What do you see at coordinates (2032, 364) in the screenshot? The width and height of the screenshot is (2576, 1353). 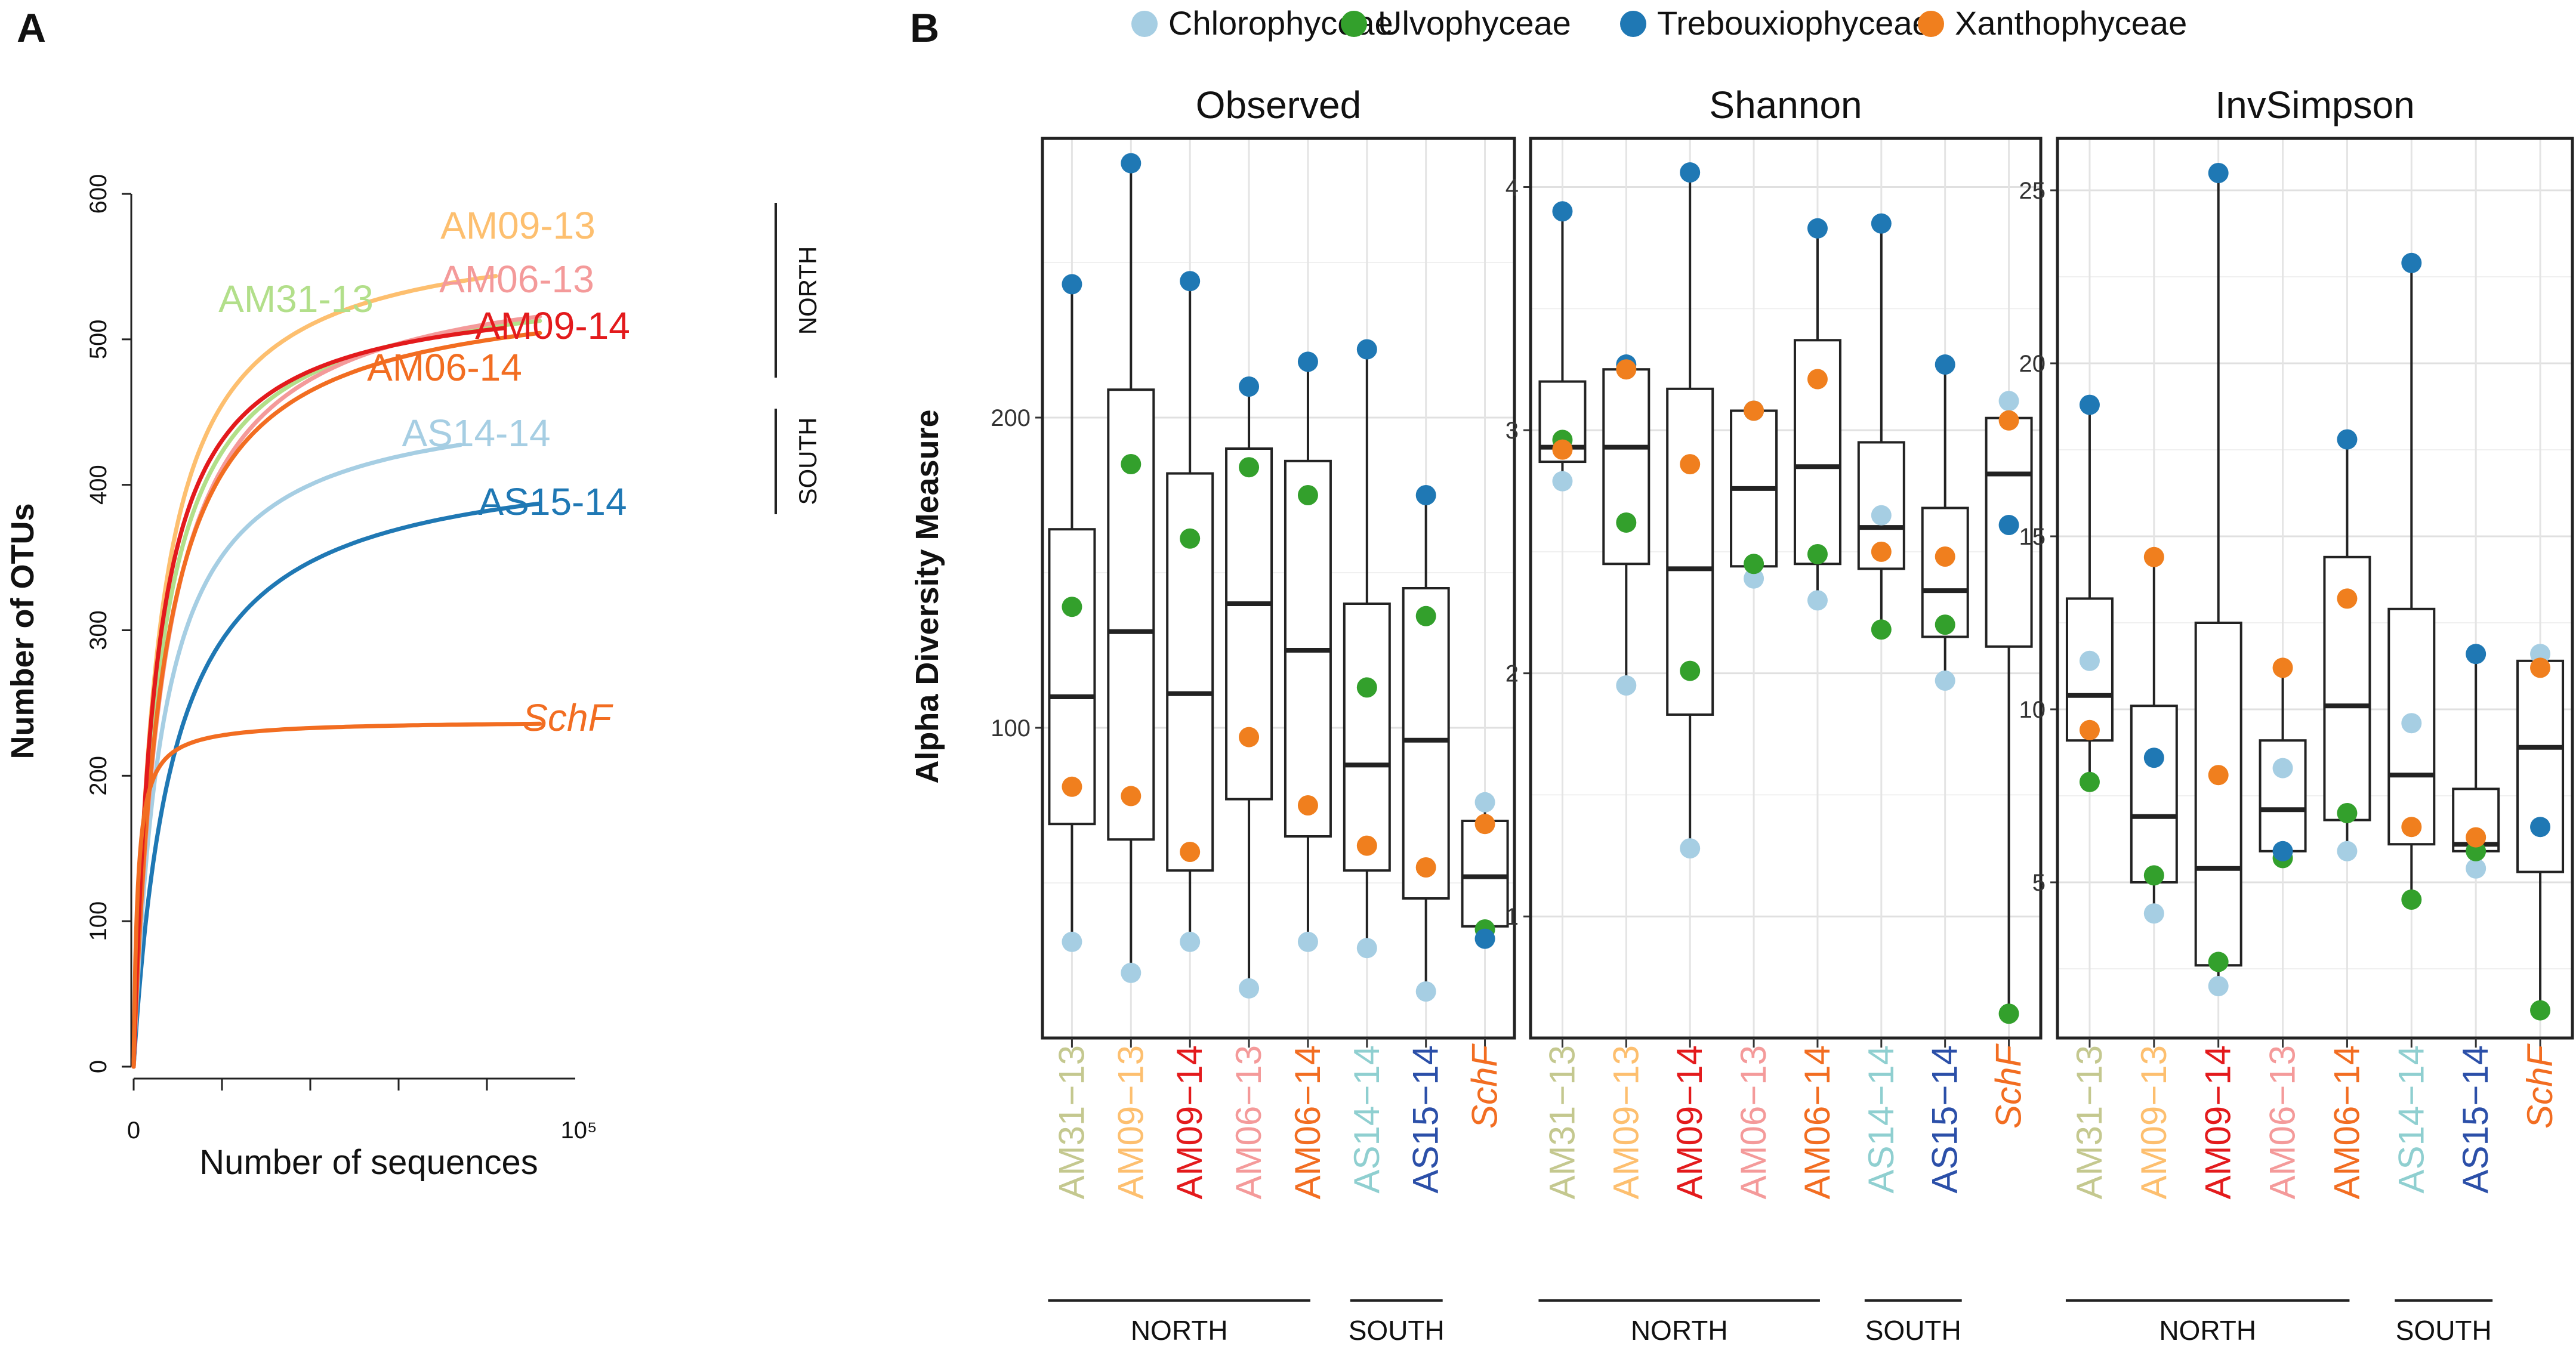 I see `y-tick-label-3: 20` at bounding box center [2032, 364].